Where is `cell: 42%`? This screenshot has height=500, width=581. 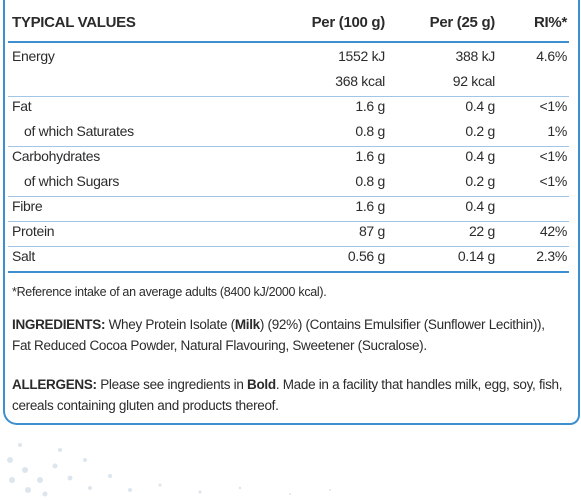 cell: 42% is located at coordinates (553, 231).